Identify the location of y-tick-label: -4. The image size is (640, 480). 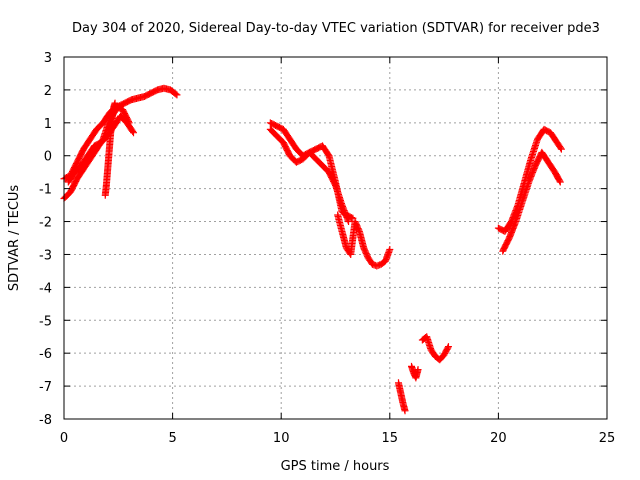
(45, 288).